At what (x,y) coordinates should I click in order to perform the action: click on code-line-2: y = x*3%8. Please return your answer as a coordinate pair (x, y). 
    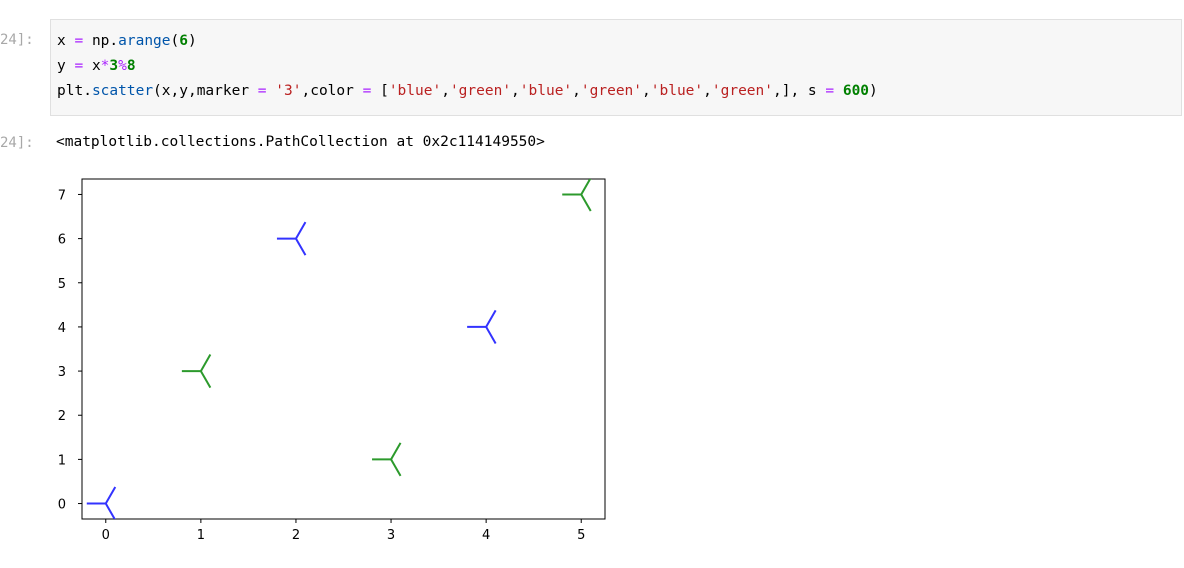
    Looking at the image, I should click on (96, 66).